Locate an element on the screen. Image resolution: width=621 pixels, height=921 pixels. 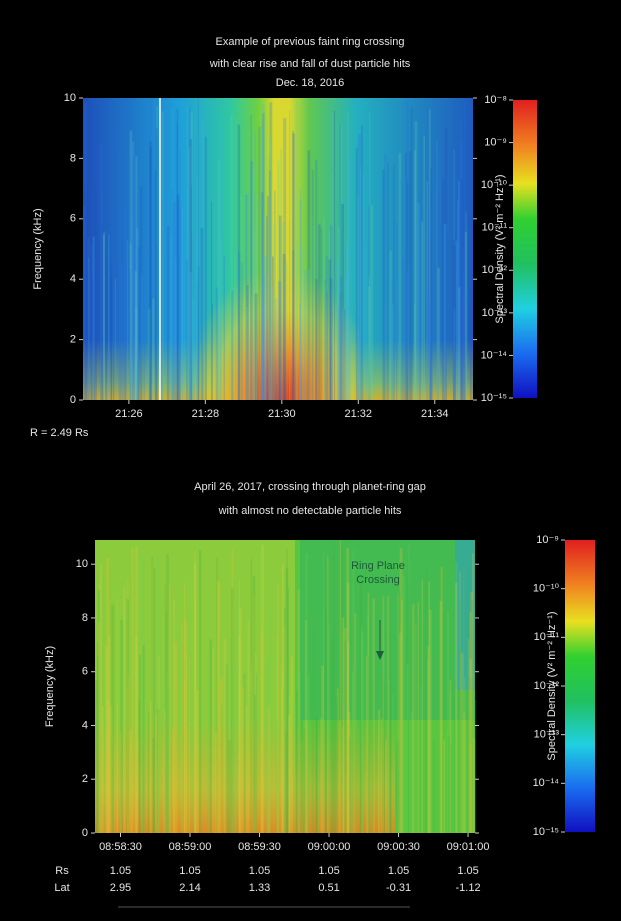
y-tick-label: 8 is located at coordinates (85, 618).